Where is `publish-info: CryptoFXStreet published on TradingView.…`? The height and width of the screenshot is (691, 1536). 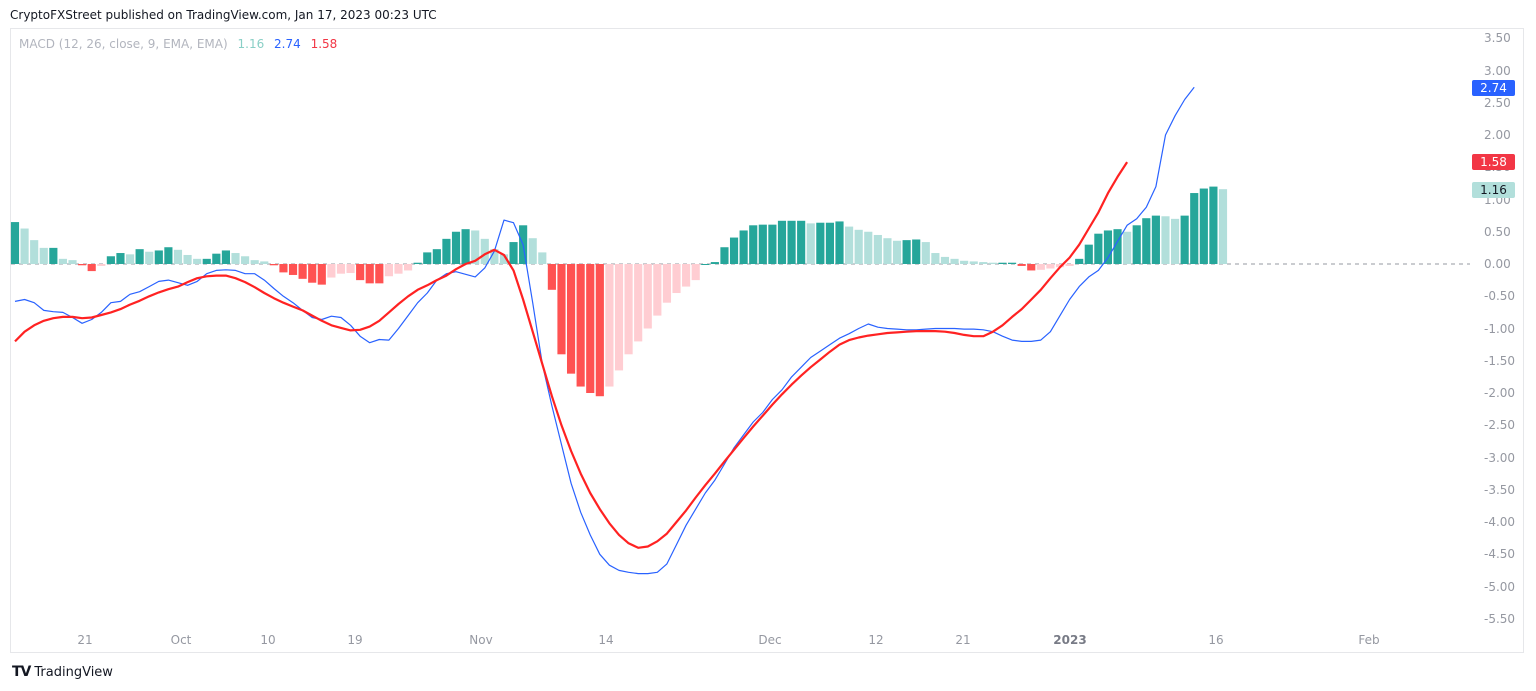 publish-info: CryptoFXStreet published on TradingView.… is located at coordinates (223, 15).